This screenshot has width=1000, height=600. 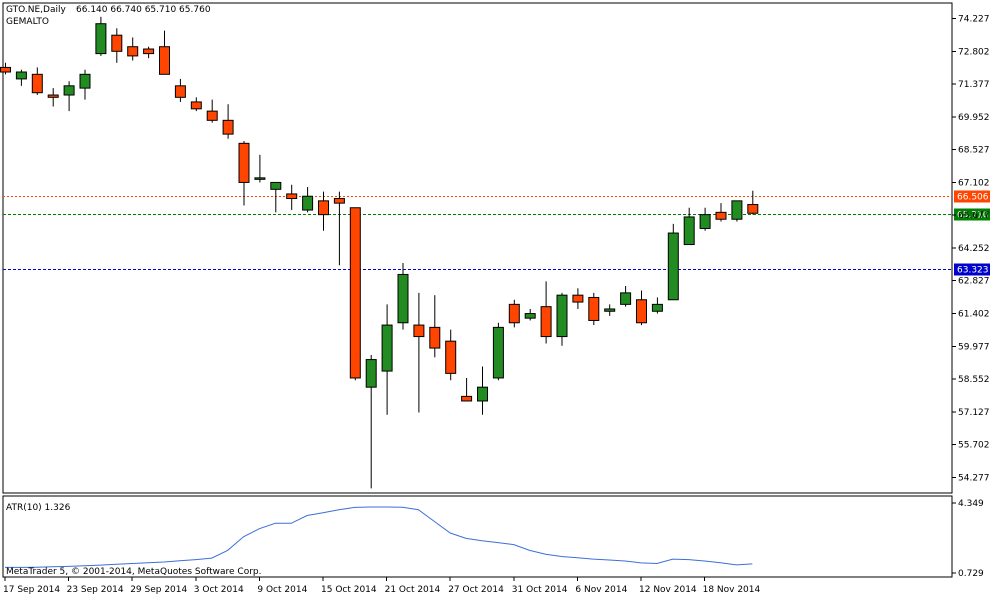 I want to click on atr-tick-label: 4.349, so click(x=971, y=504).